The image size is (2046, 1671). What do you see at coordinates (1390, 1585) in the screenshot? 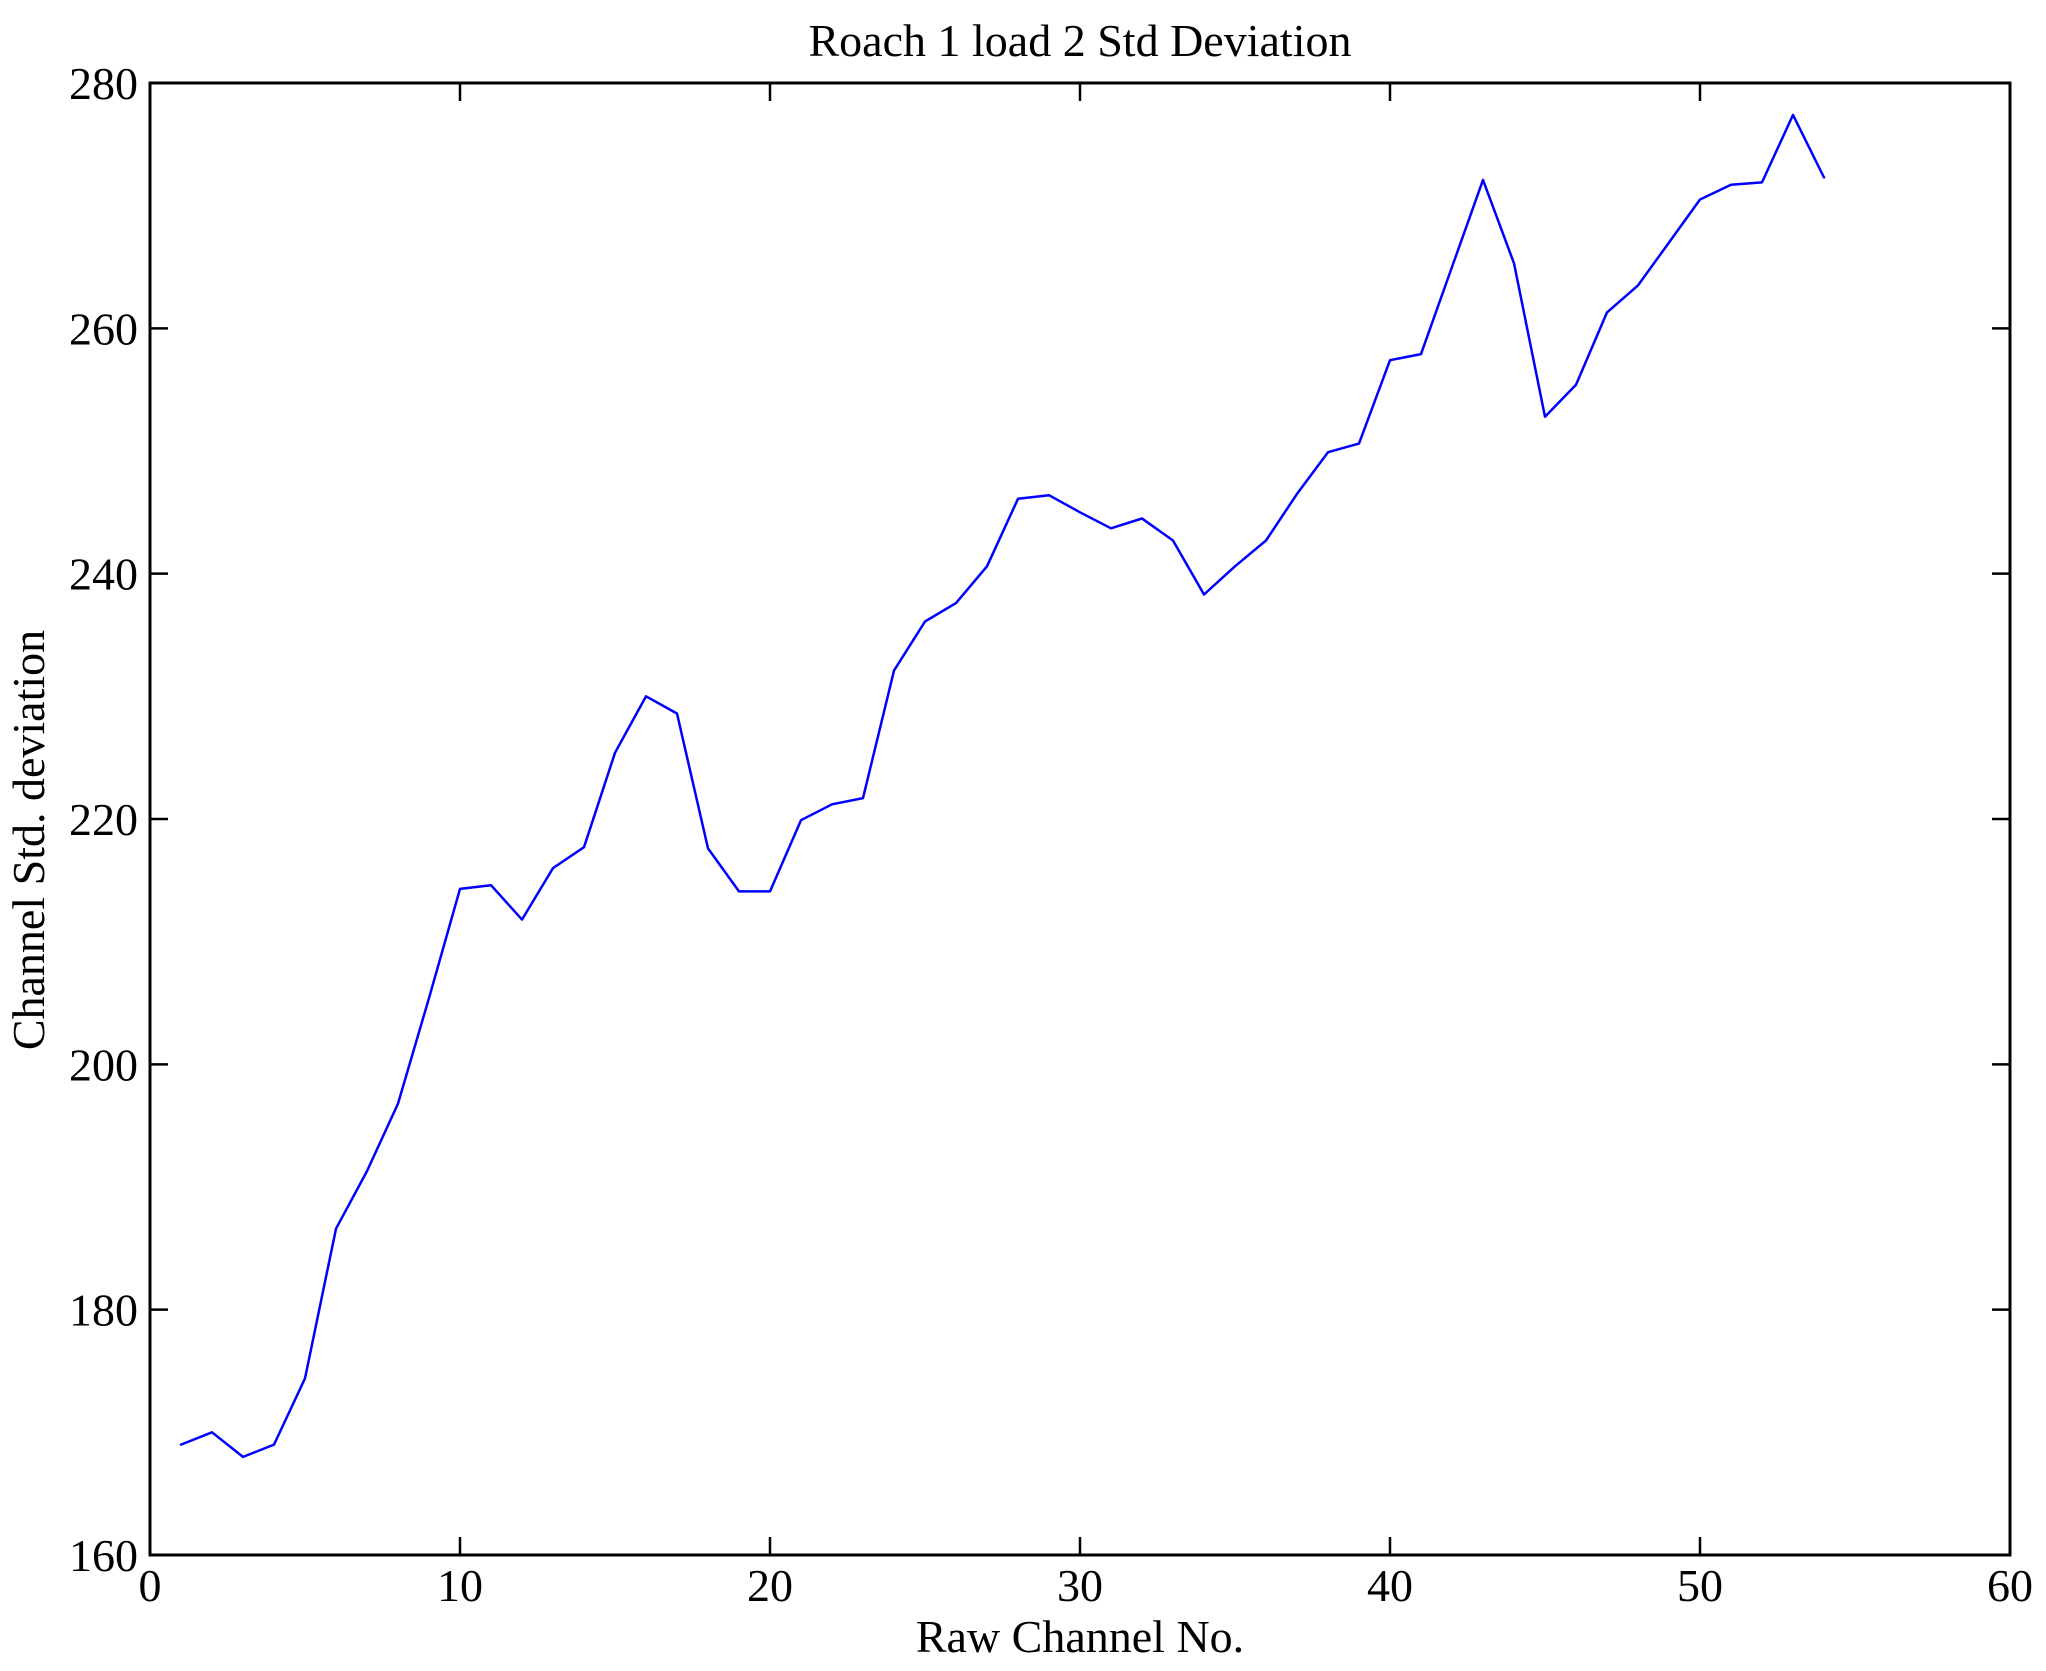
I see `x-tick-label: 40` at bounding box center [1390, 1585].